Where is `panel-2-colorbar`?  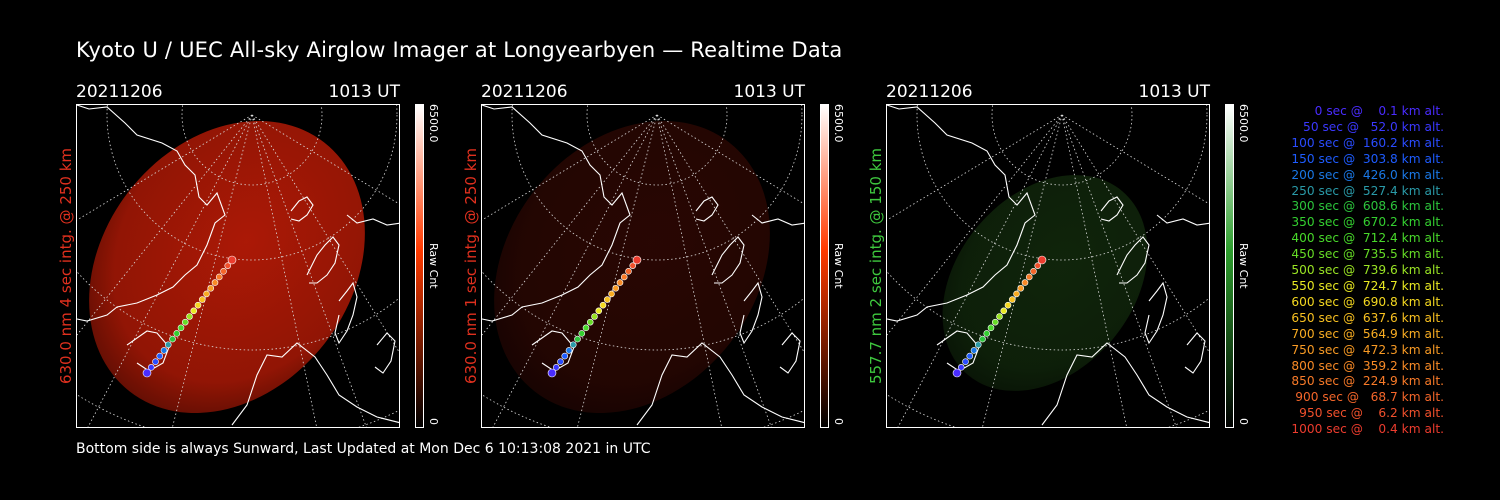
panel-2-colorbar is located at coordinates (824, 266).